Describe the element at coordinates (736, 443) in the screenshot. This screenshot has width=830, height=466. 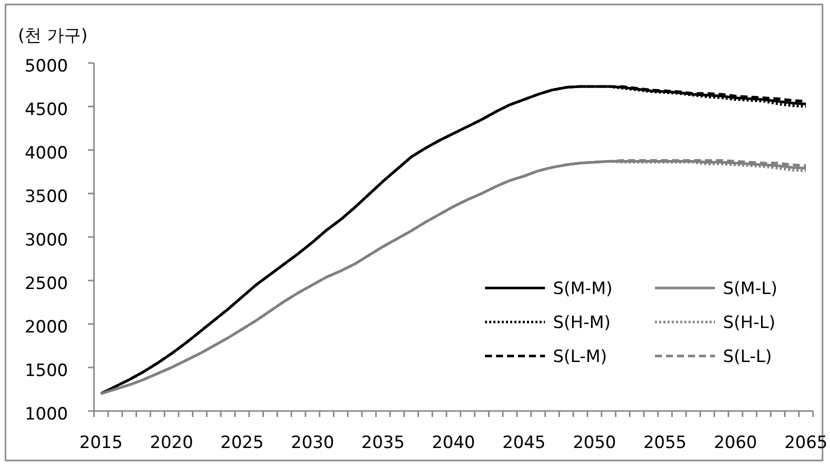
I see `x-tick-label: 2060` at that location.